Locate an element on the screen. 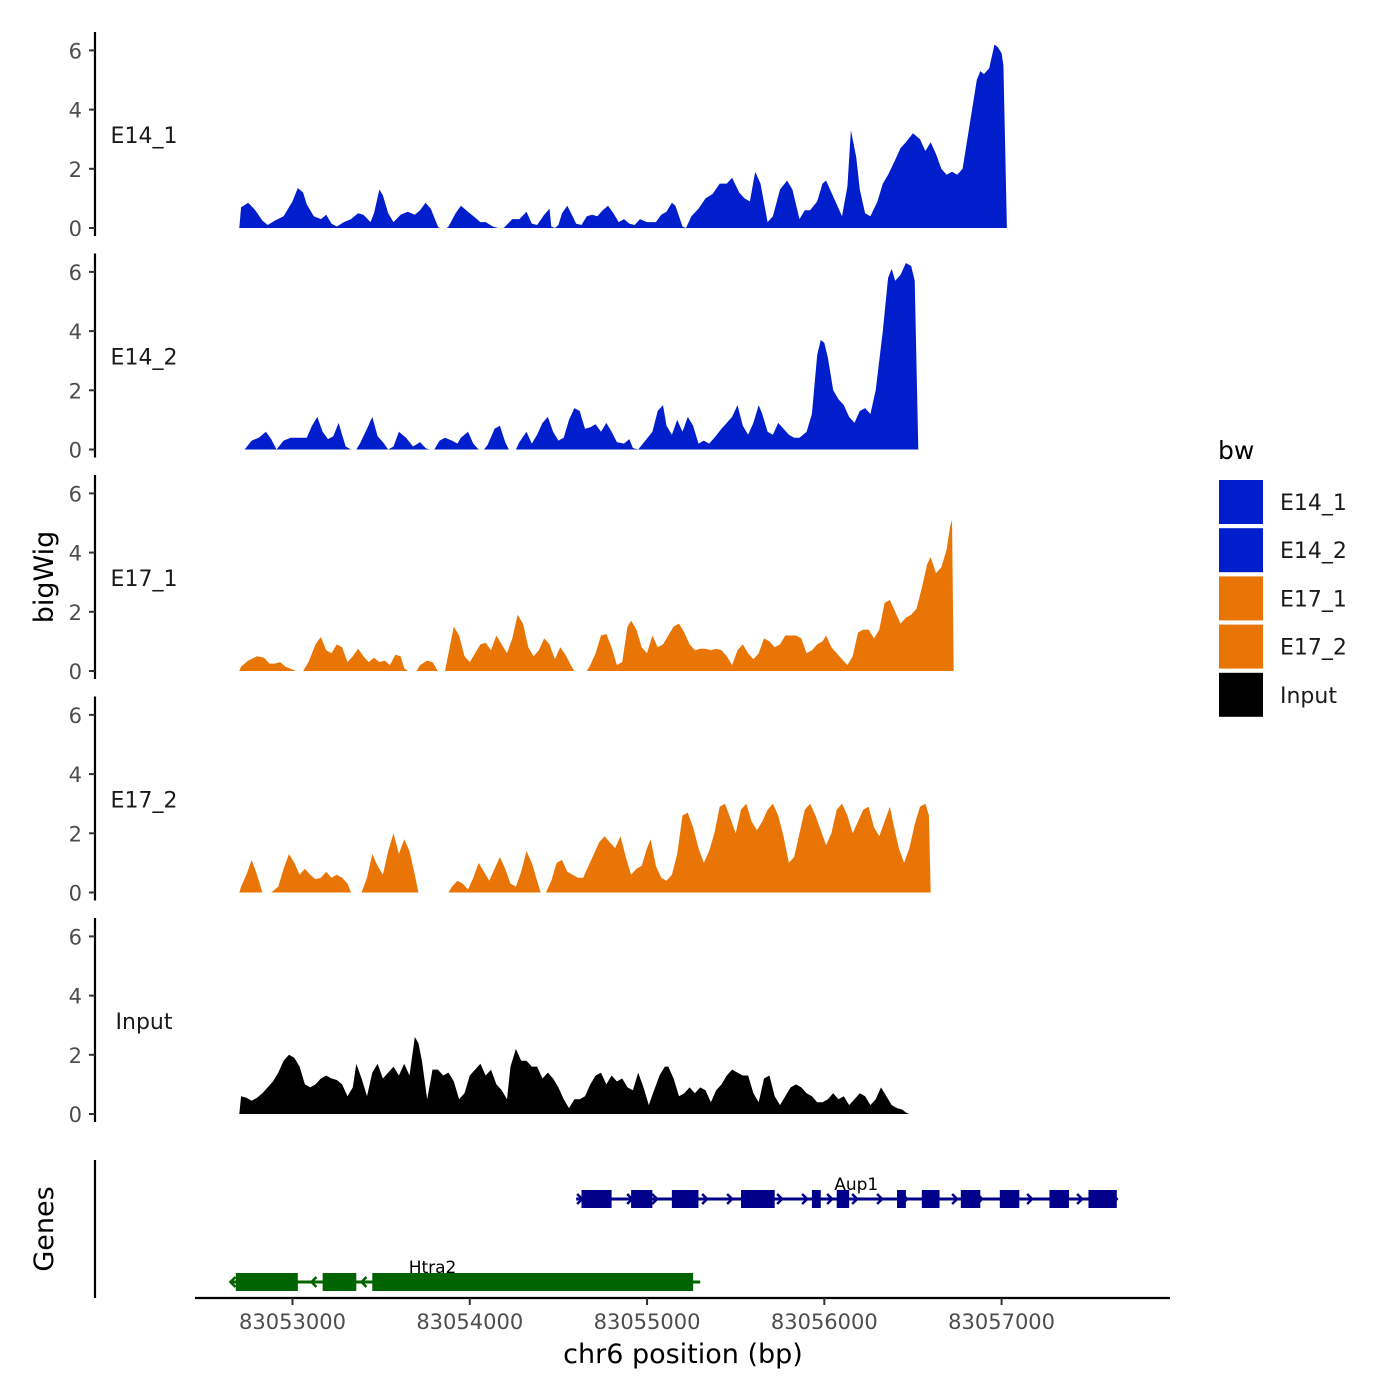 This screenshot has width=1400, height=1400. legend: bw E14_1 E14_2 E17_1 E17_2 Input is located at coordinates (1282, 576).